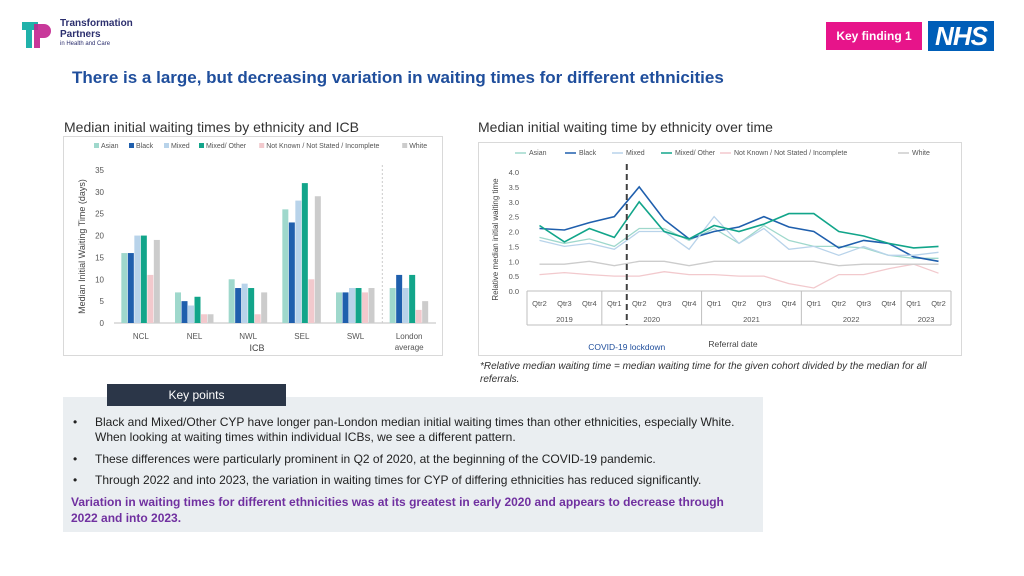 The image size is (1024, 576). I want to click on logo-name-line1: Transformation, so click(96, 23).